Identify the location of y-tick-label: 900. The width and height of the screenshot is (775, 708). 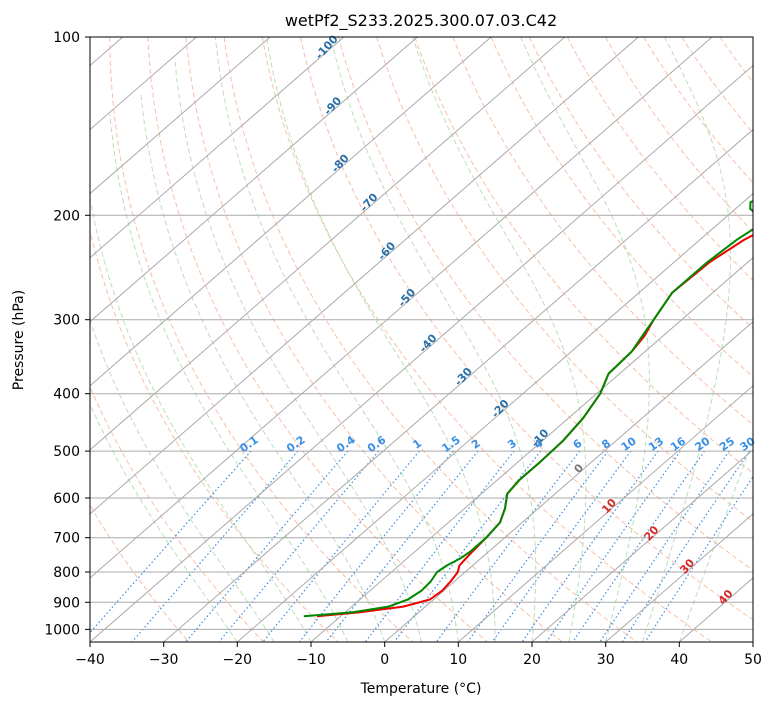
(66, 603).